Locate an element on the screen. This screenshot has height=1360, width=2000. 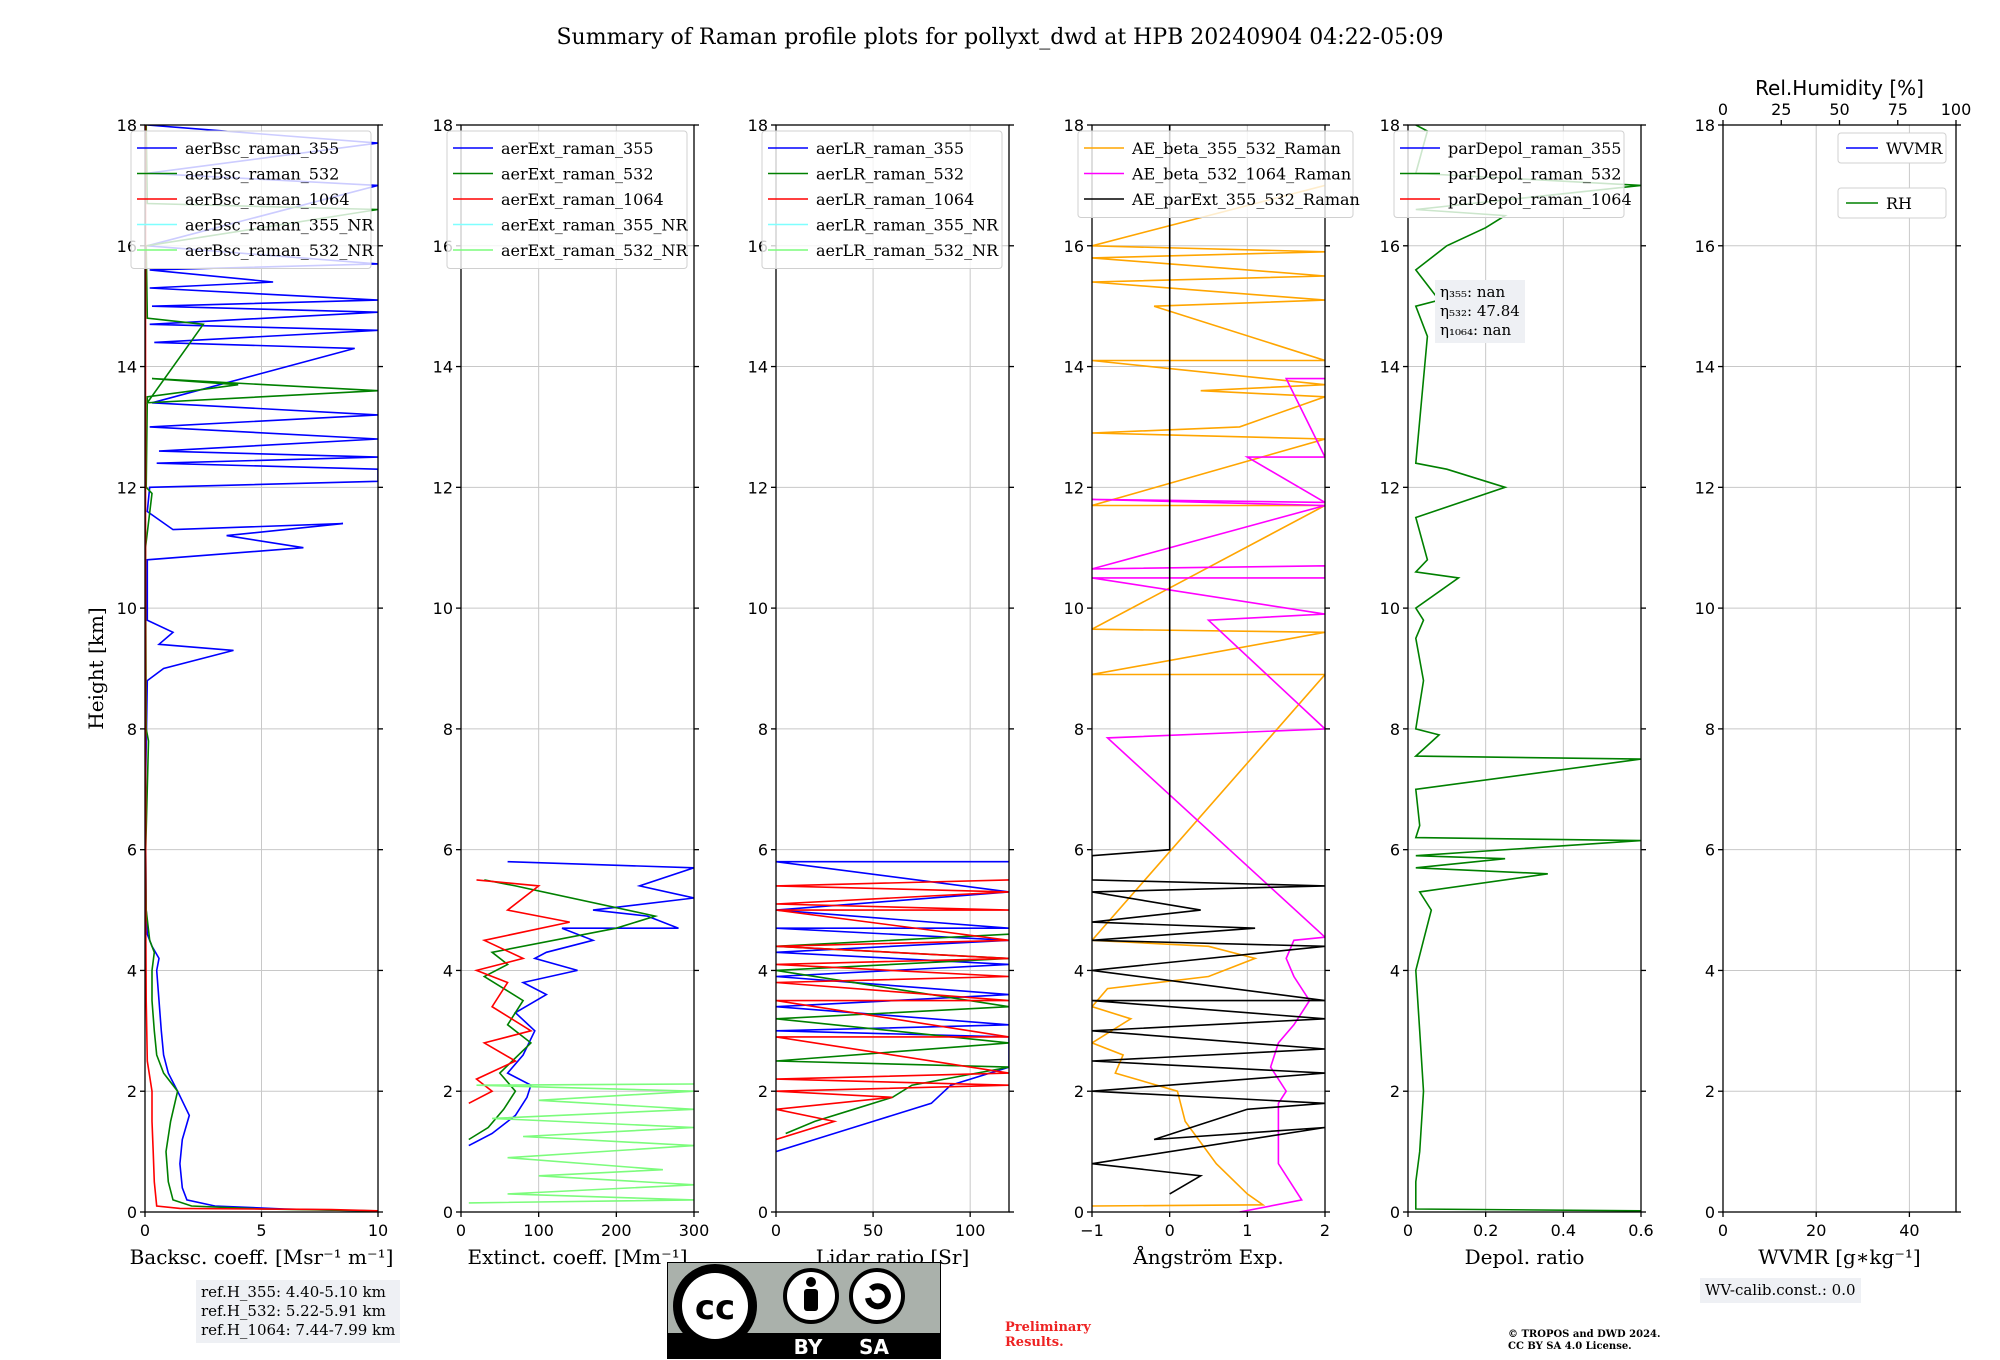
y-tick-label: 14 is located at coordinates (1074, 367).